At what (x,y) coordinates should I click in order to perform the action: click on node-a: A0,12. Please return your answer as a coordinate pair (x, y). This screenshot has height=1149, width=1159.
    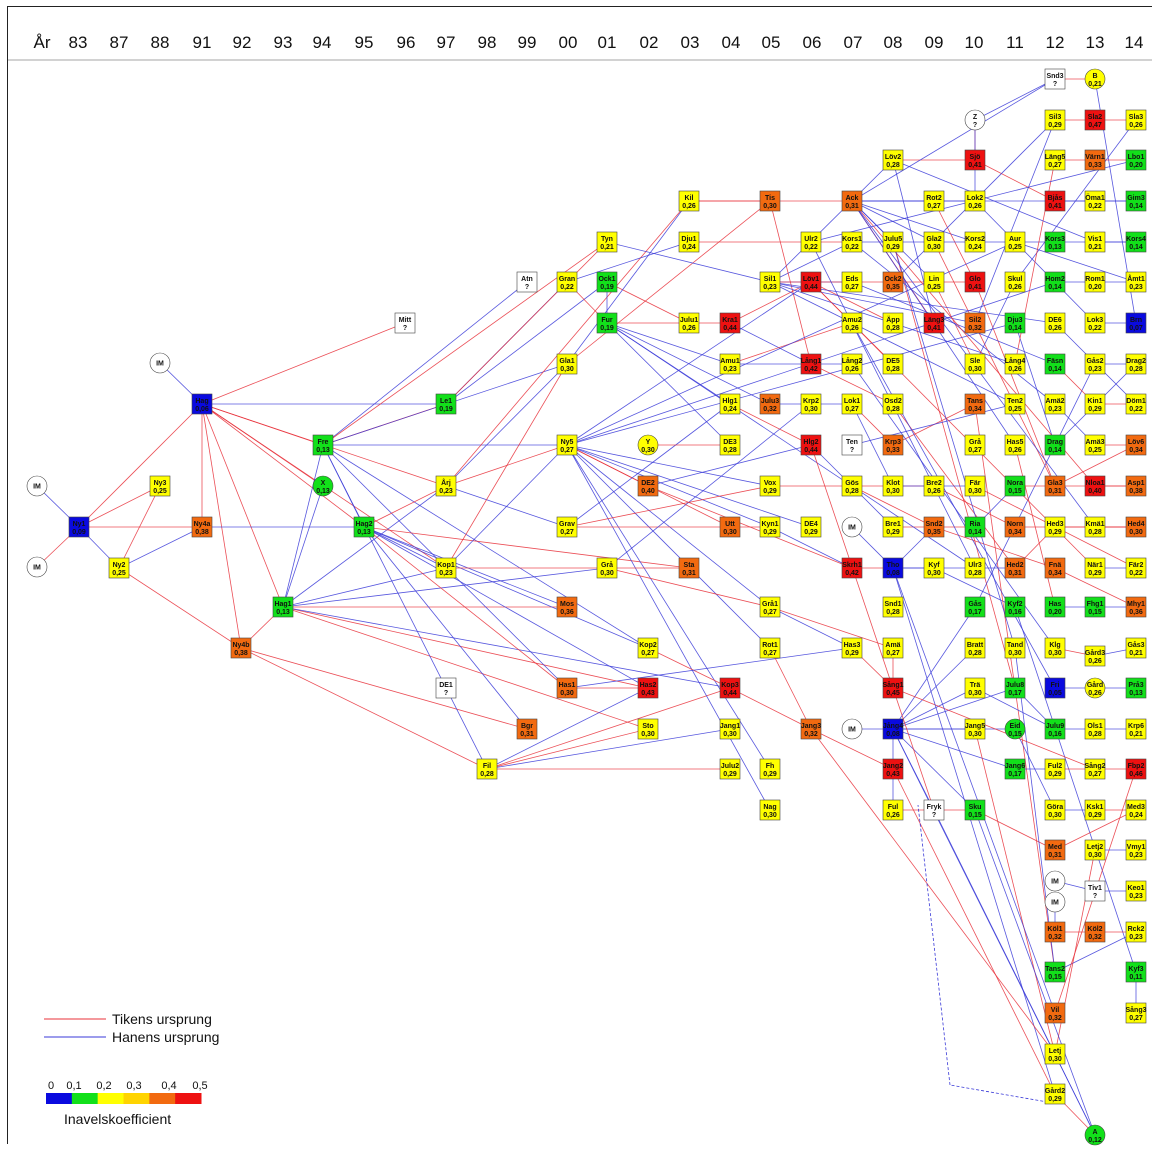
    Looking at the image, I should click on (1095, 1135).